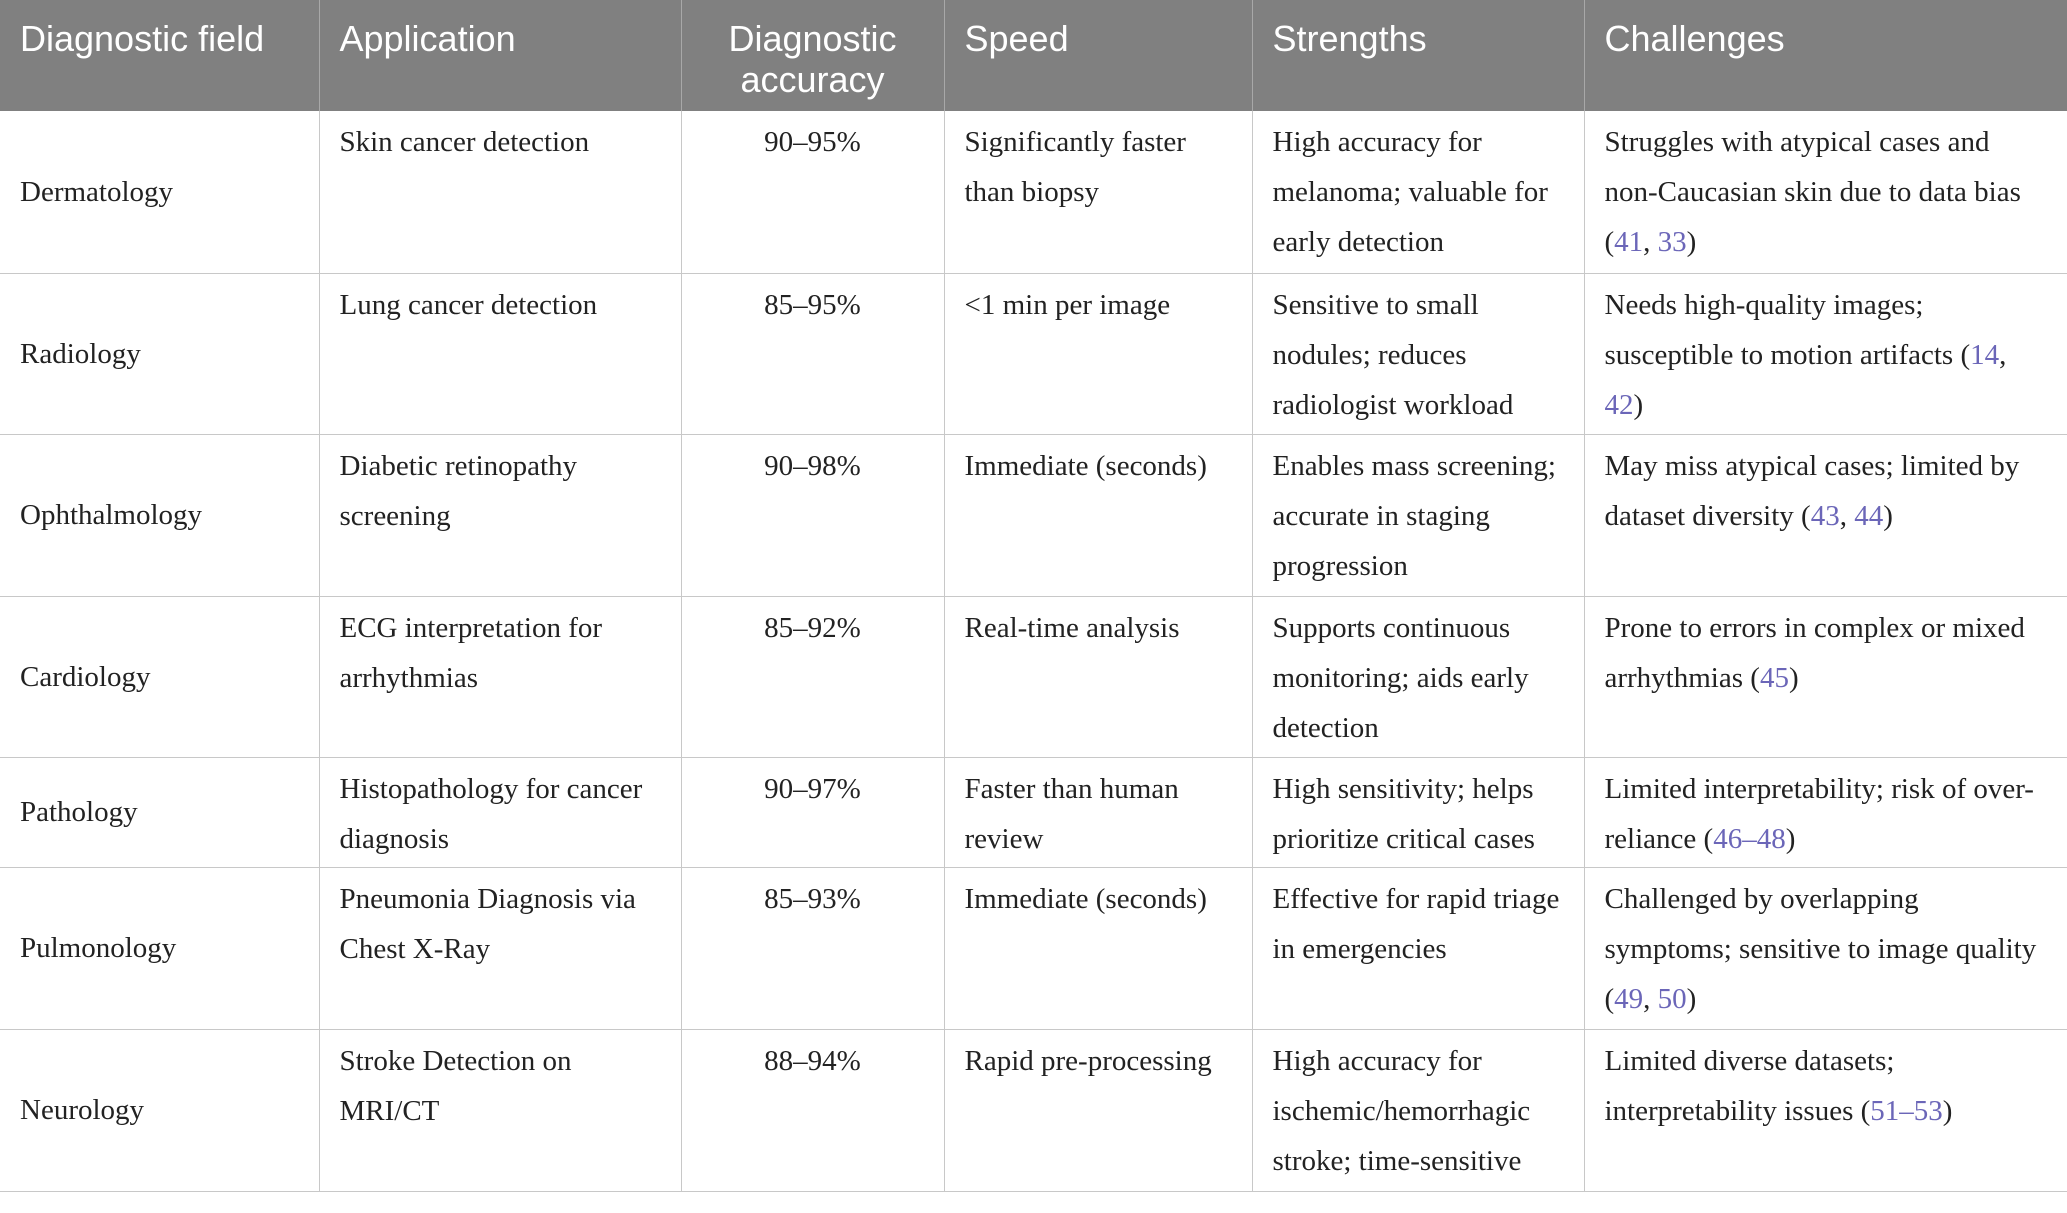  Describe the element at coordinates (812, 55) in the screenshot. I see `header-diagnostic-accuracy: Diagnostic accuracy` at that location.